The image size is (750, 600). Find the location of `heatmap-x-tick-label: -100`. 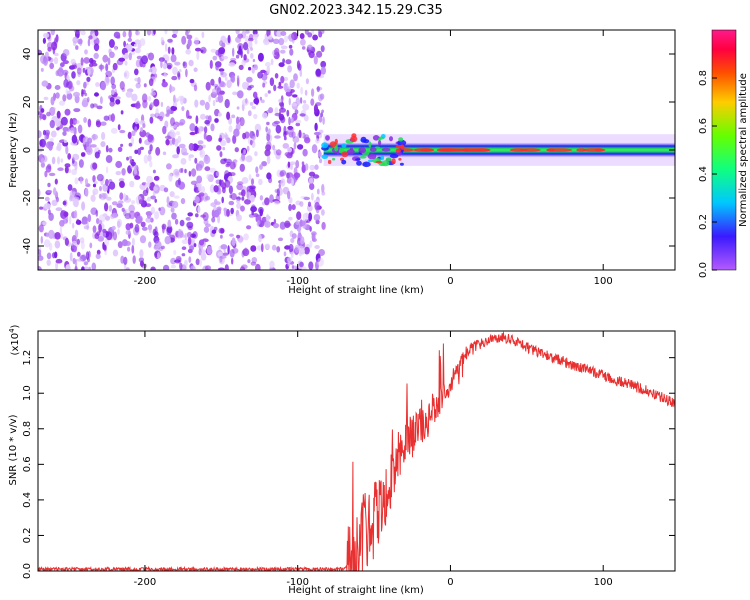

heatmap-x-tick-label: -100 is located at coordinates (297, 281).